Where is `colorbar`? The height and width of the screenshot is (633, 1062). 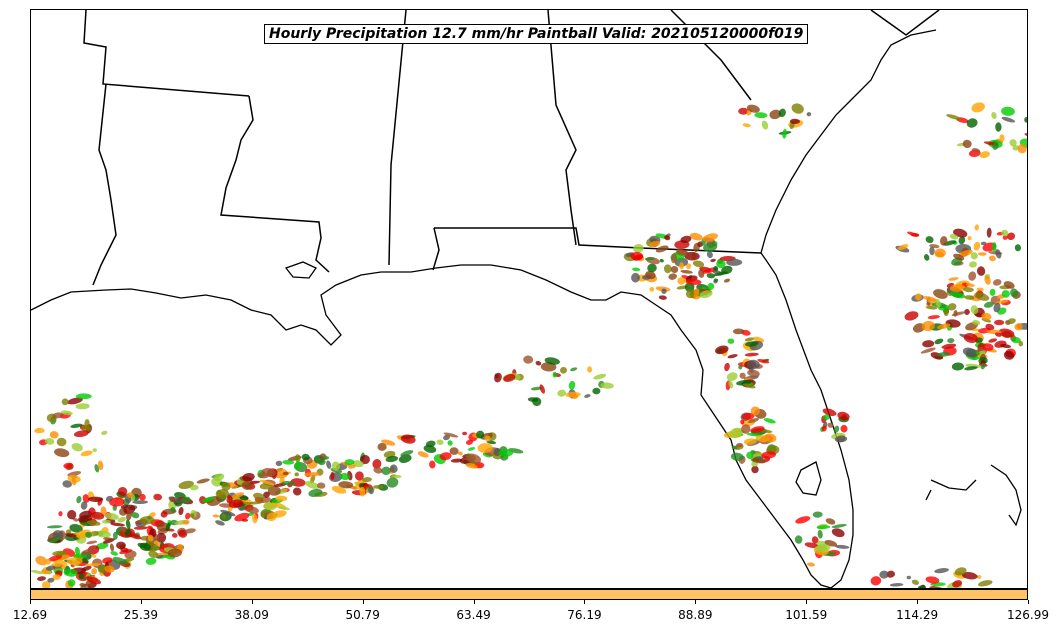
colorbar is located at coordinates (529, 594).